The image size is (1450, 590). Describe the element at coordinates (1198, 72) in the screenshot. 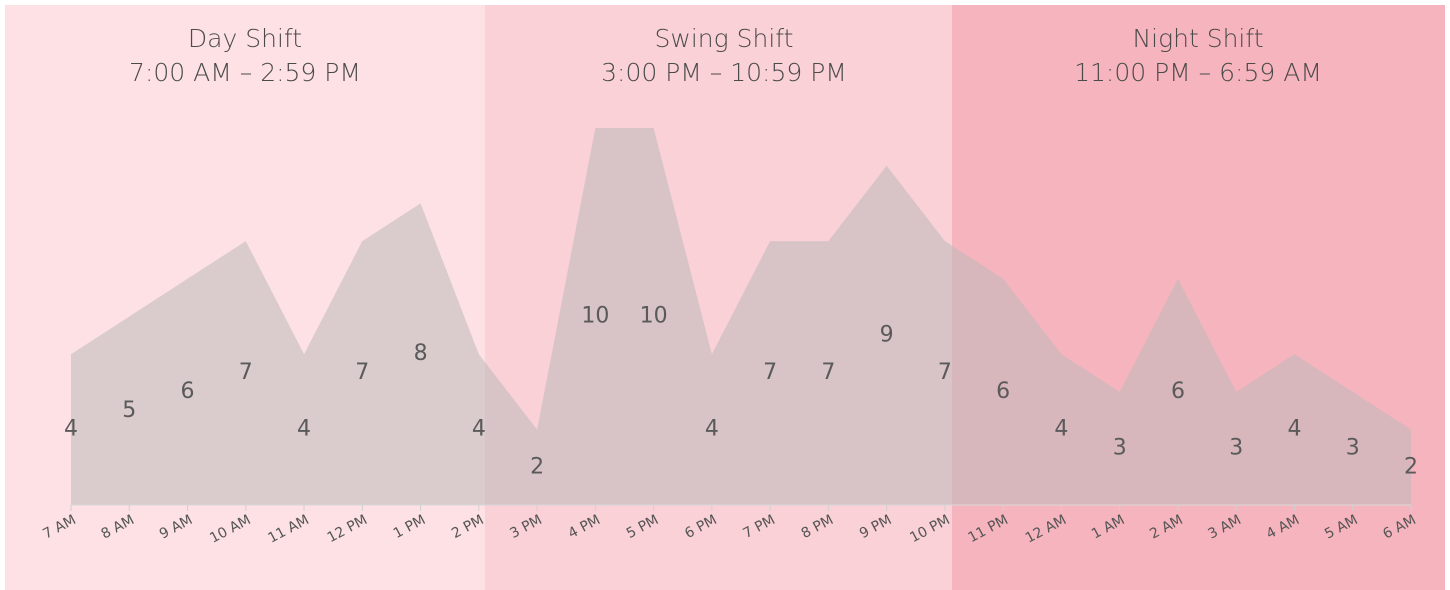

I see `band-range: 11:00 PM – 6:59 AM` at that location.